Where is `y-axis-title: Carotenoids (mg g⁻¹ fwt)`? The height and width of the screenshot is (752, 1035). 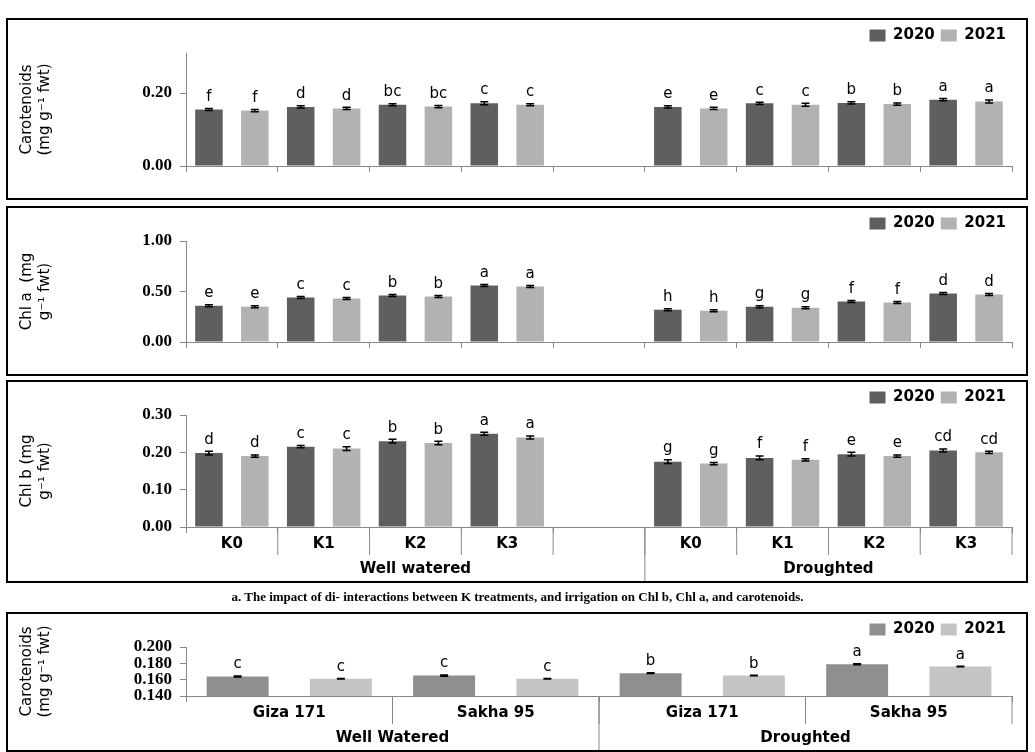
y-axis-title: Carotenoids (mg g⁻¹ fwt) is located at coordinates (34, 671).